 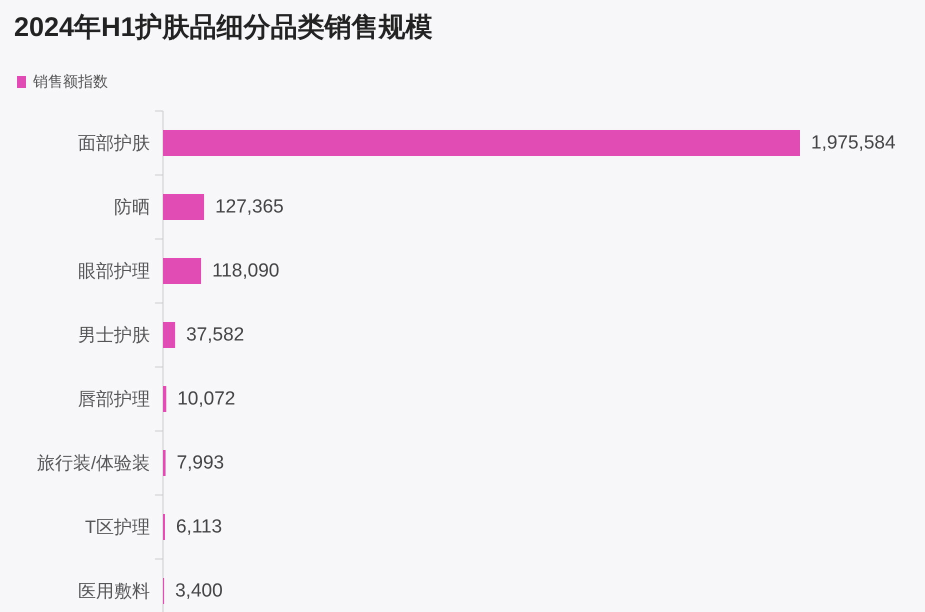 I want to click on legend-label: 销售额指数, so click(x=70, y=82).